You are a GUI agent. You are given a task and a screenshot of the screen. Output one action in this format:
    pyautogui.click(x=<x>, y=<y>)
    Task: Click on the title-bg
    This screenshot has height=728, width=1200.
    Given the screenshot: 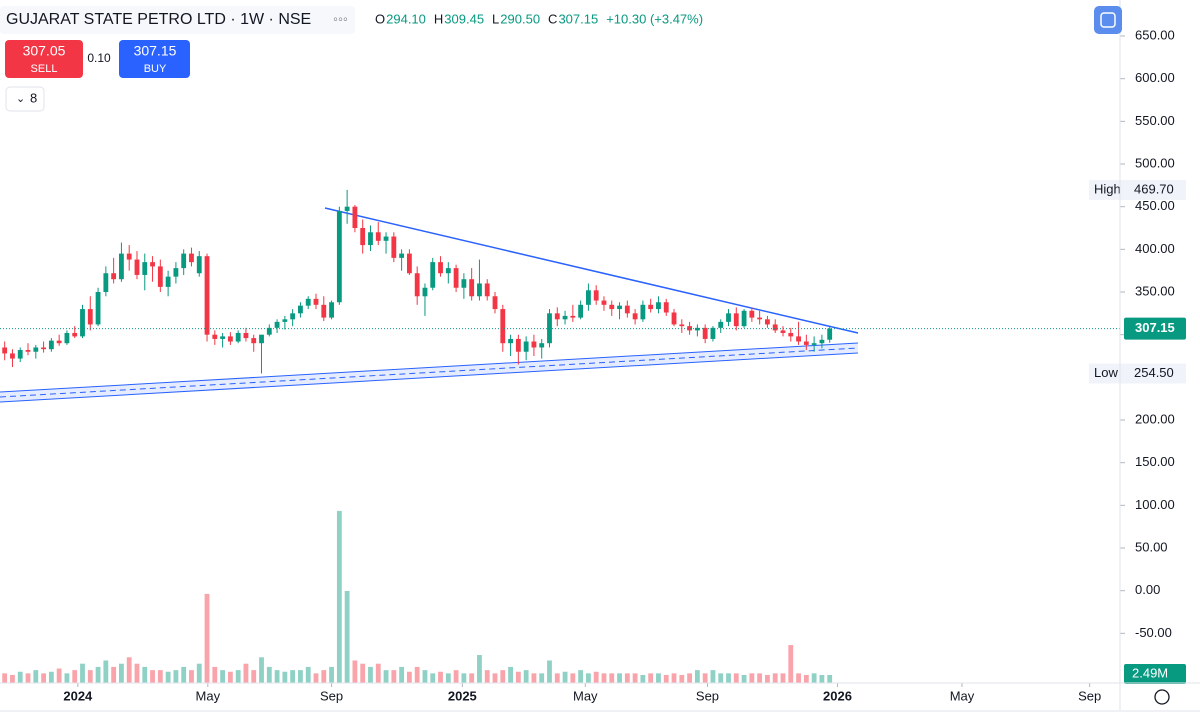 What is the action you would take?
    pyautogui.click(x=177, y=20)
    